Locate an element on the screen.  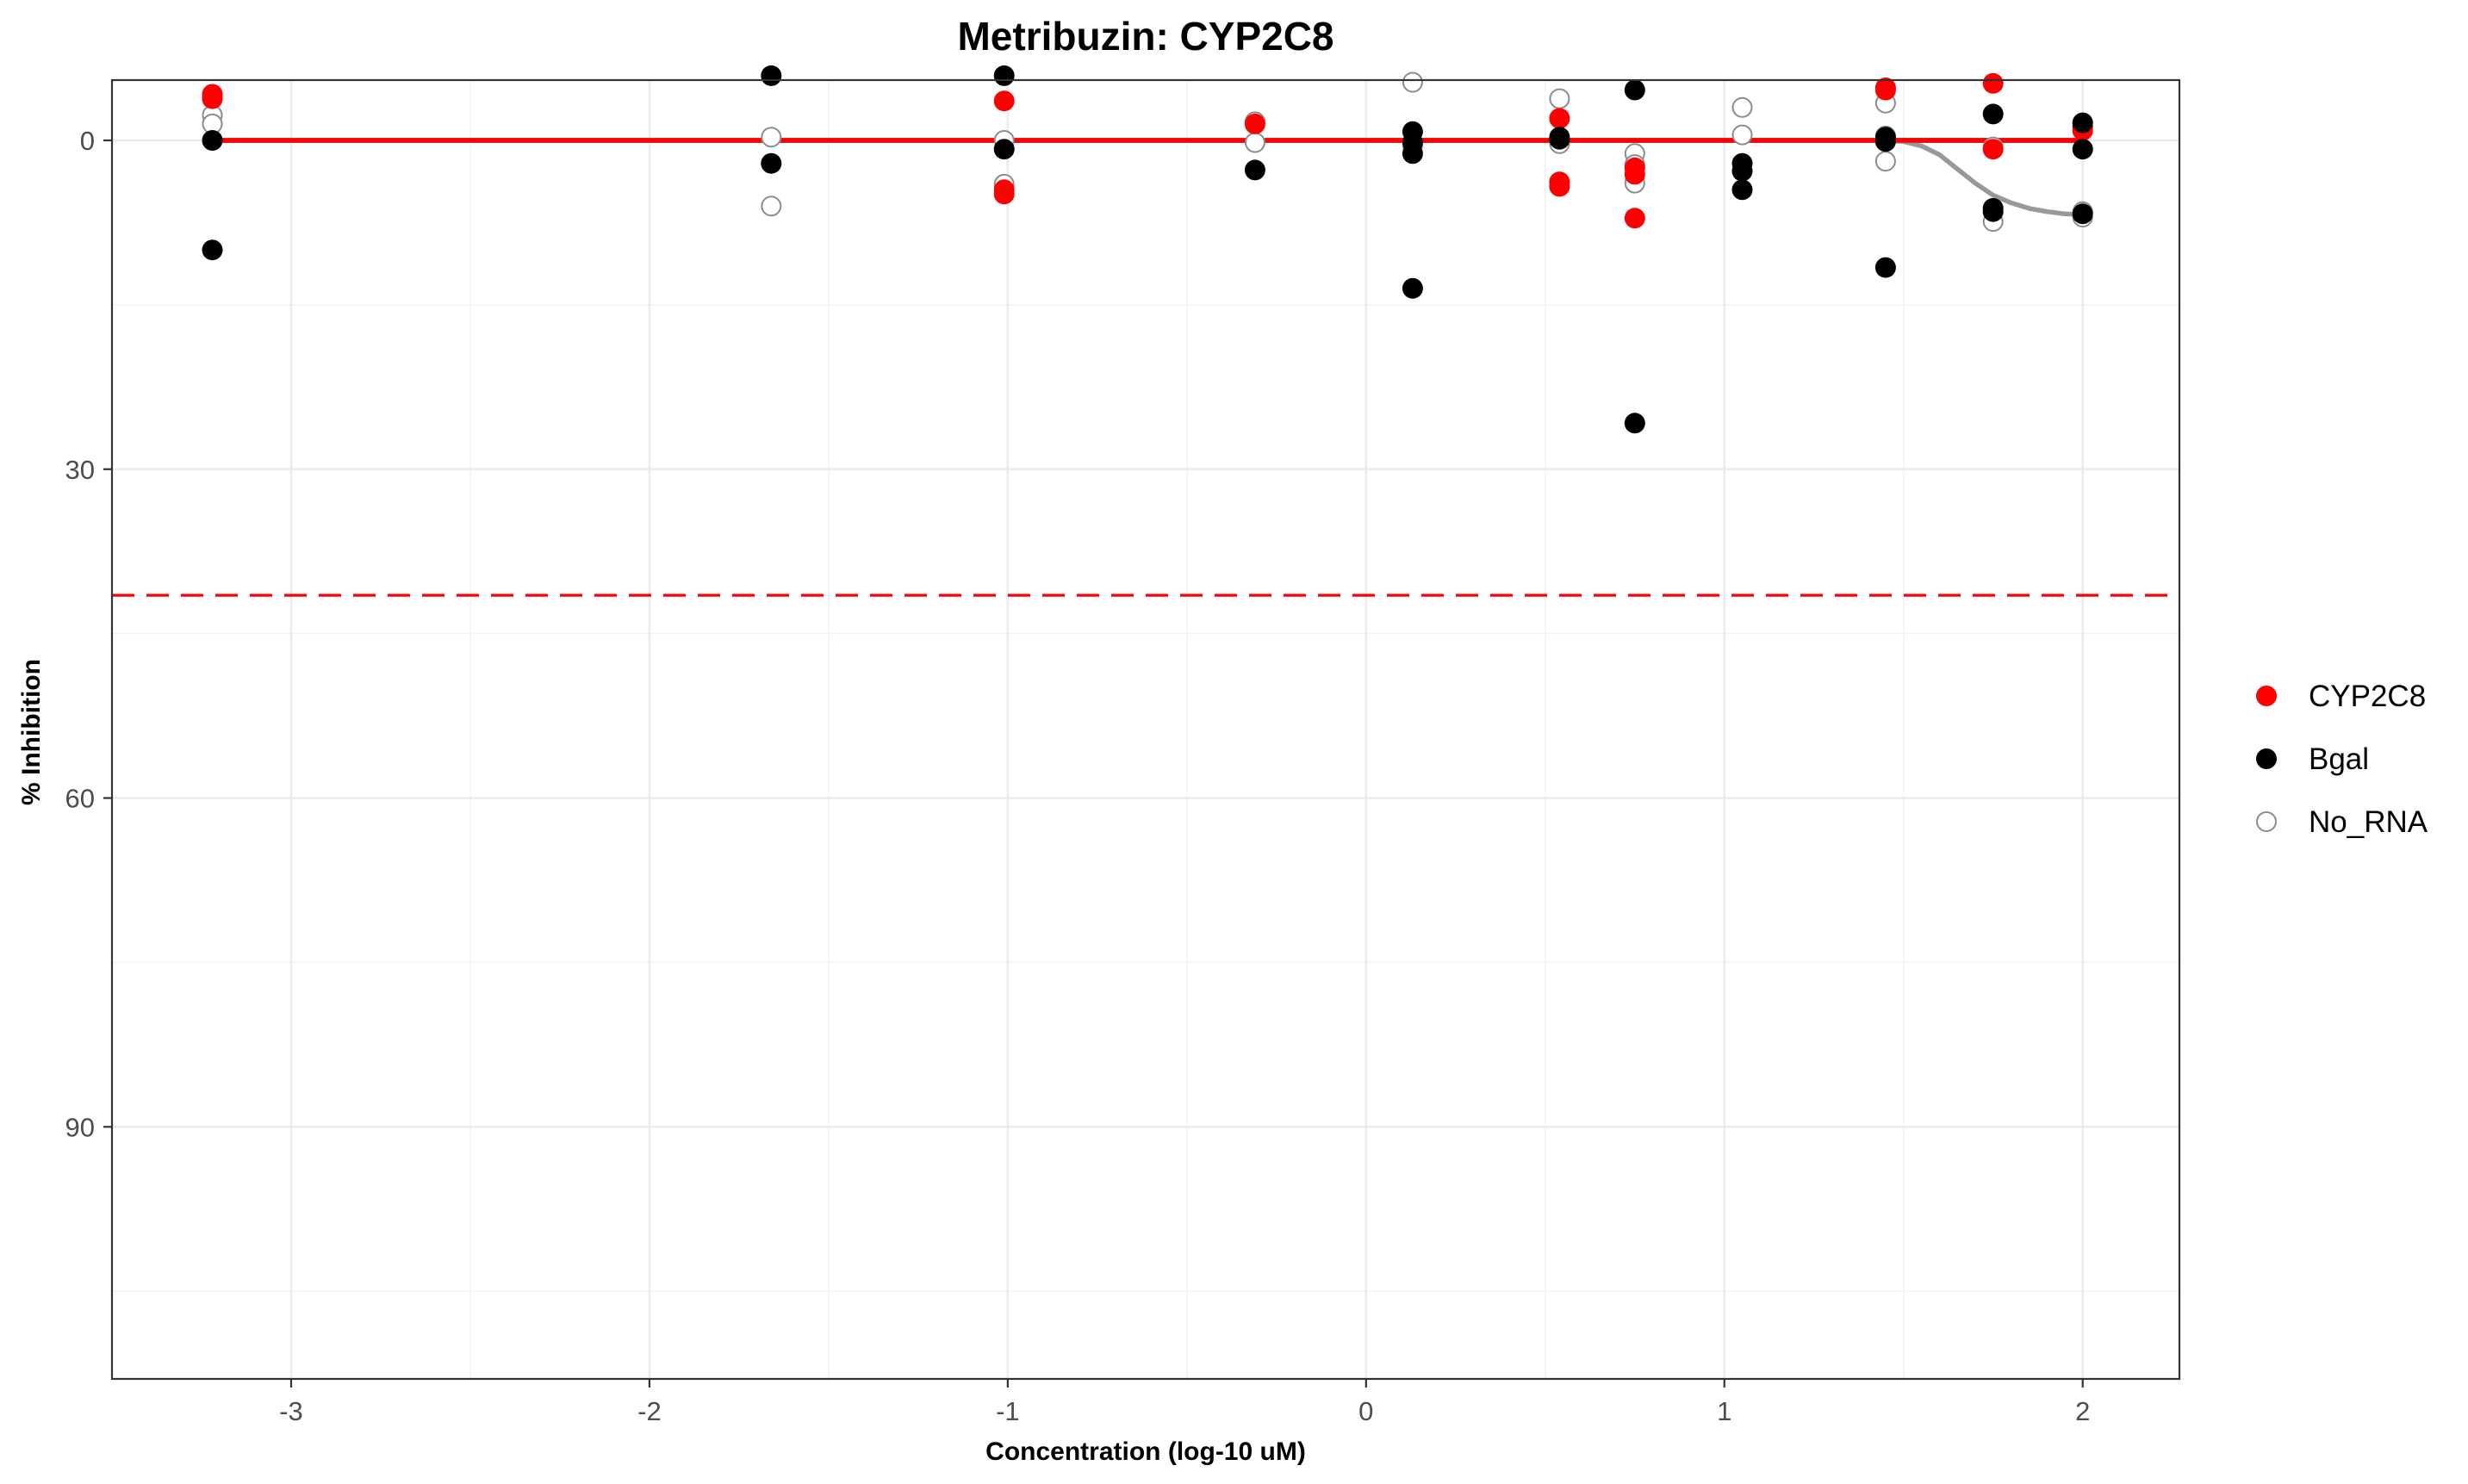
x-tick-label: -3 is located at coordinates (291, 1411).